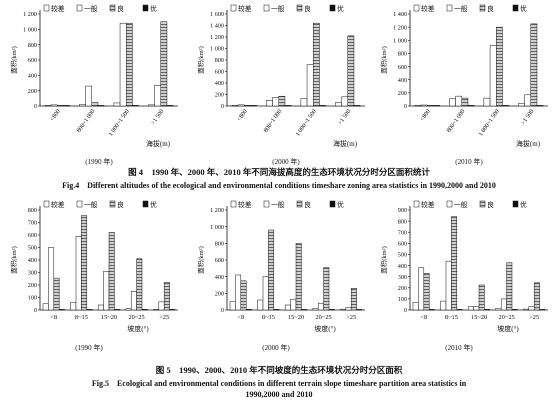 The height and width of the screenshot is (416, 558). Describe the element at coordinates (164, 317) in the screenshot. I see `x-tick-label: >25` at that location.